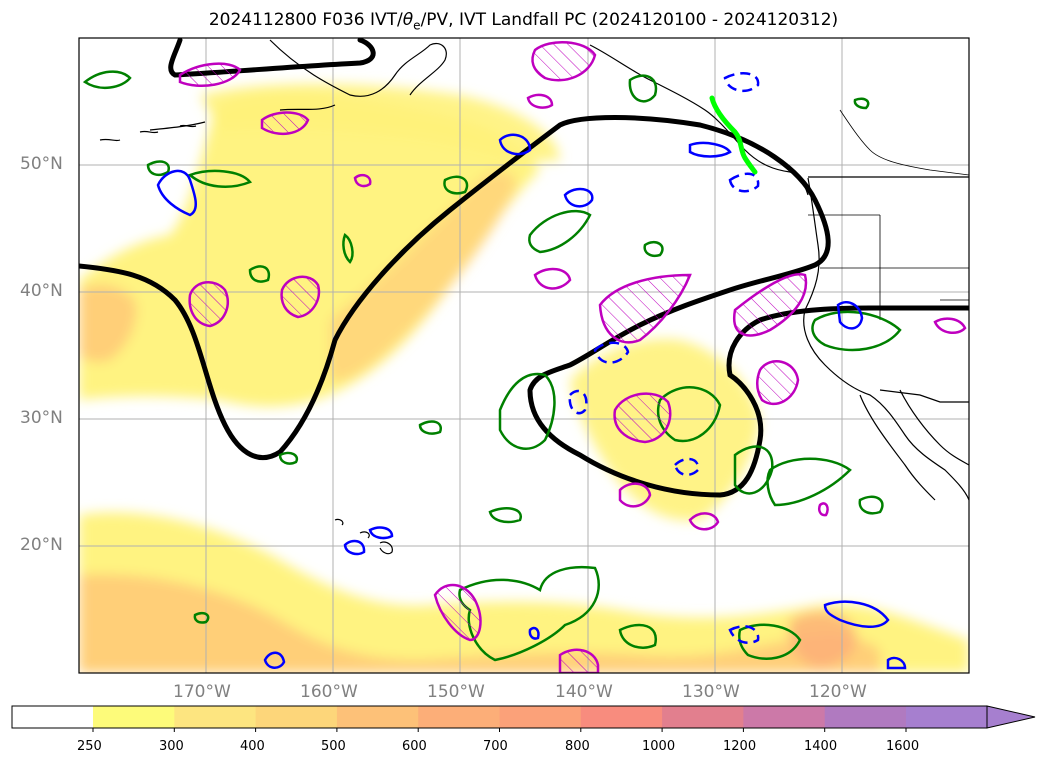 Image resolution: width=1047 pixels, height=767 pixels. Describe the element at coordinates (108, 323) in the screenshot. I see `ivt-core-west` at that location.